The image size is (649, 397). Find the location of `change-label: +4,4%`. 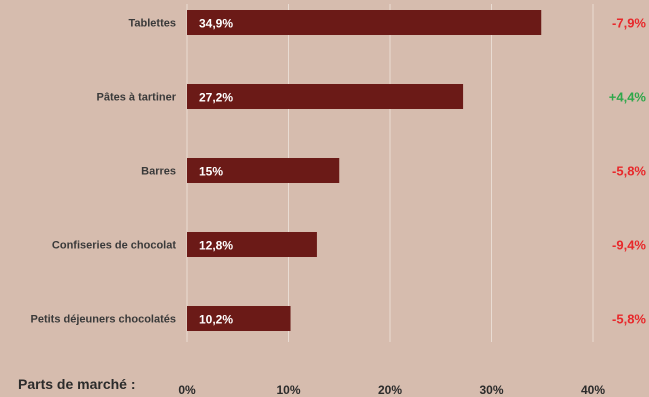

change-label: +4,4% is located at coordinates (628, 97).